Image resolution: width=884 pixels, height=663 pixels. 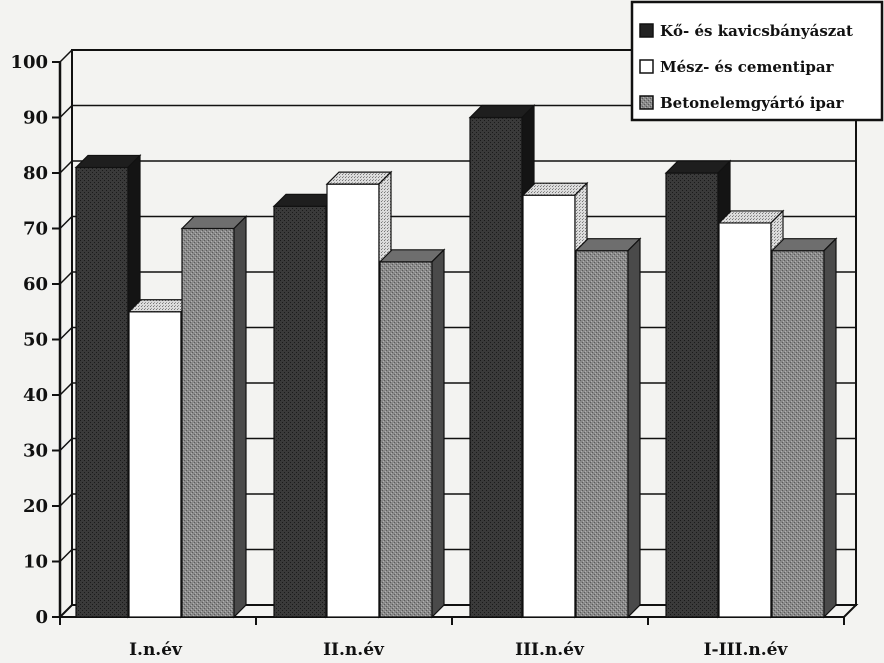 I want to click on y-tick-label: 60, so click(x=35, y=284).